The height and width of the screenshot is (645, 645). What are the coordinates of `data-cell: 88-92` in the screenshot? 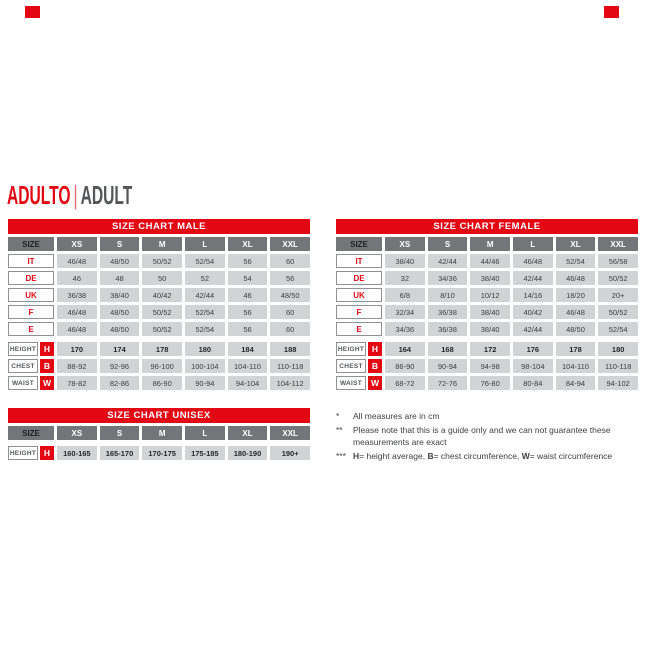 It's located at (77, 366).